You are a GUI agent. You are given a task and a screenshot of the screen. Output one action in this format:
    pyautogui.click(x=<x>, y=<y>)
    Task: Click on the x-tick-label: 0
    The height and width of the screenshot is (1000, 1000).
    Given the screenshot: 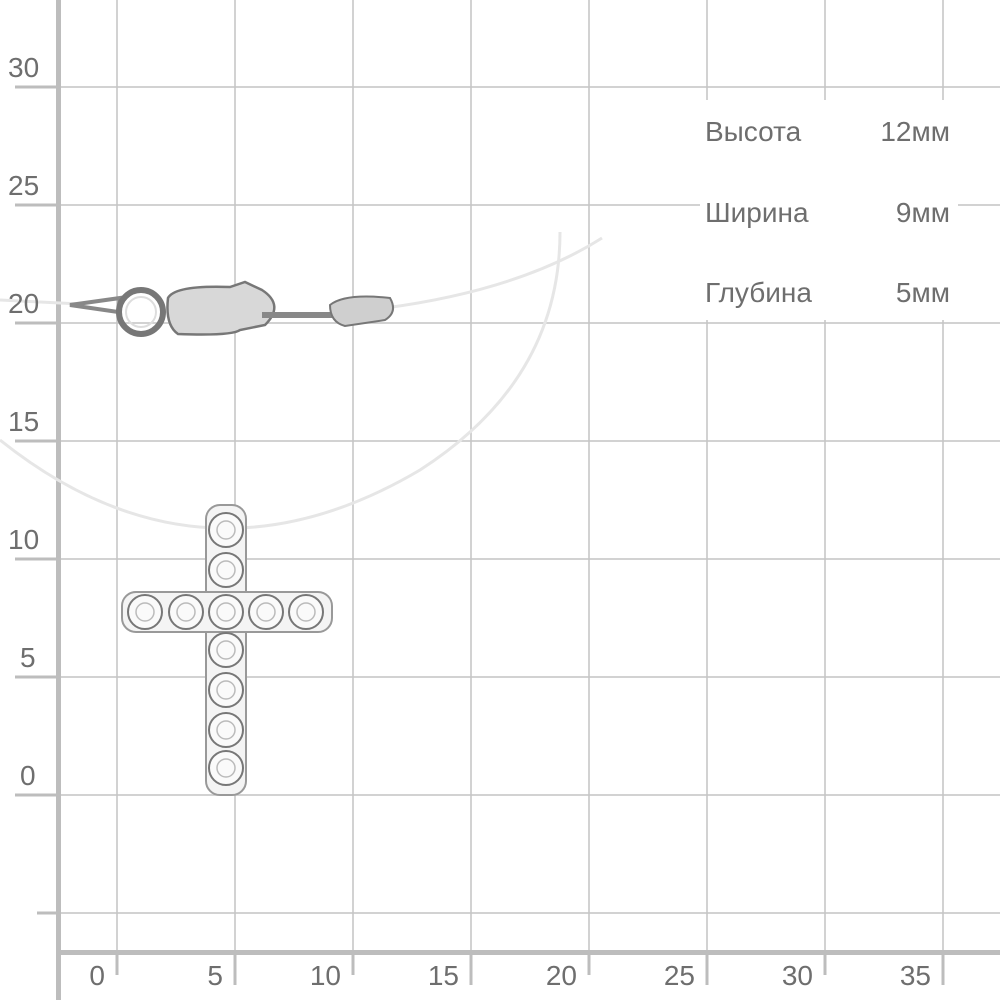 What is the action you would take?
    pyautogui.click(x=97, y=975)
    